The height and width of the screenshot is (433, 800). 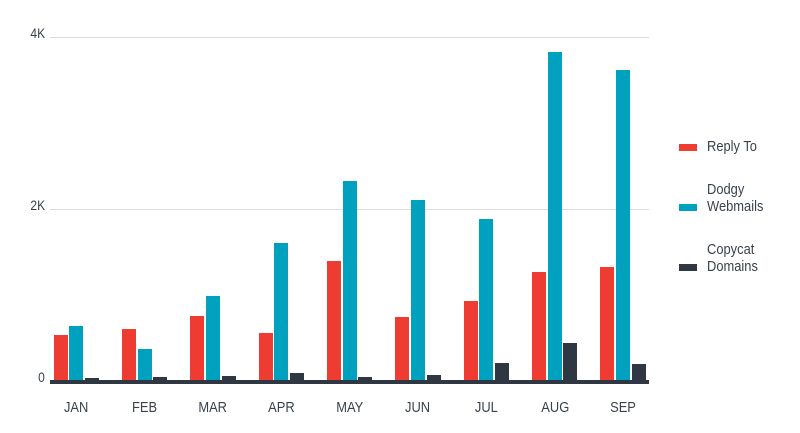 I want to click on y-tick-text: 0, so click(x=41, y=377).